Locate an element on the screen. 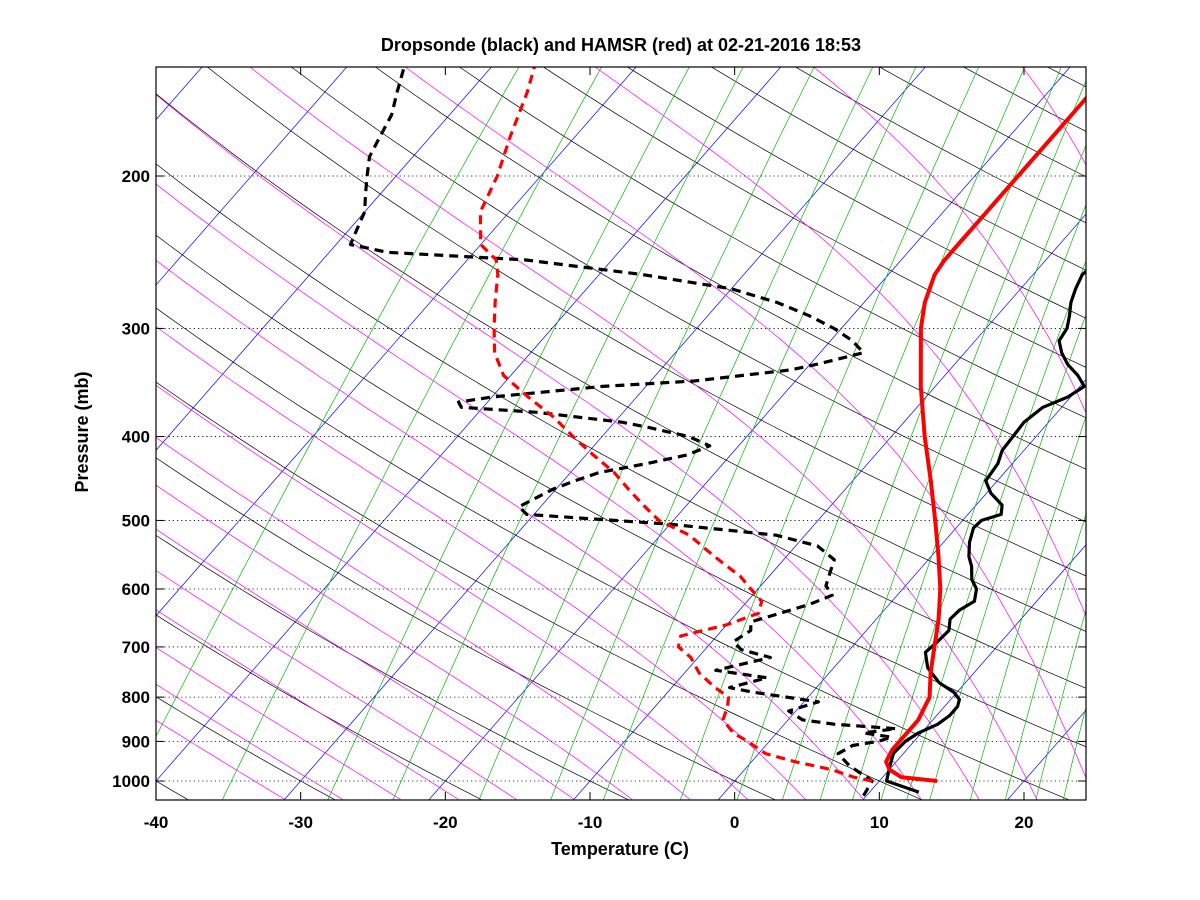  y-tick-label: 1000 is located at coordinates (131, 781).